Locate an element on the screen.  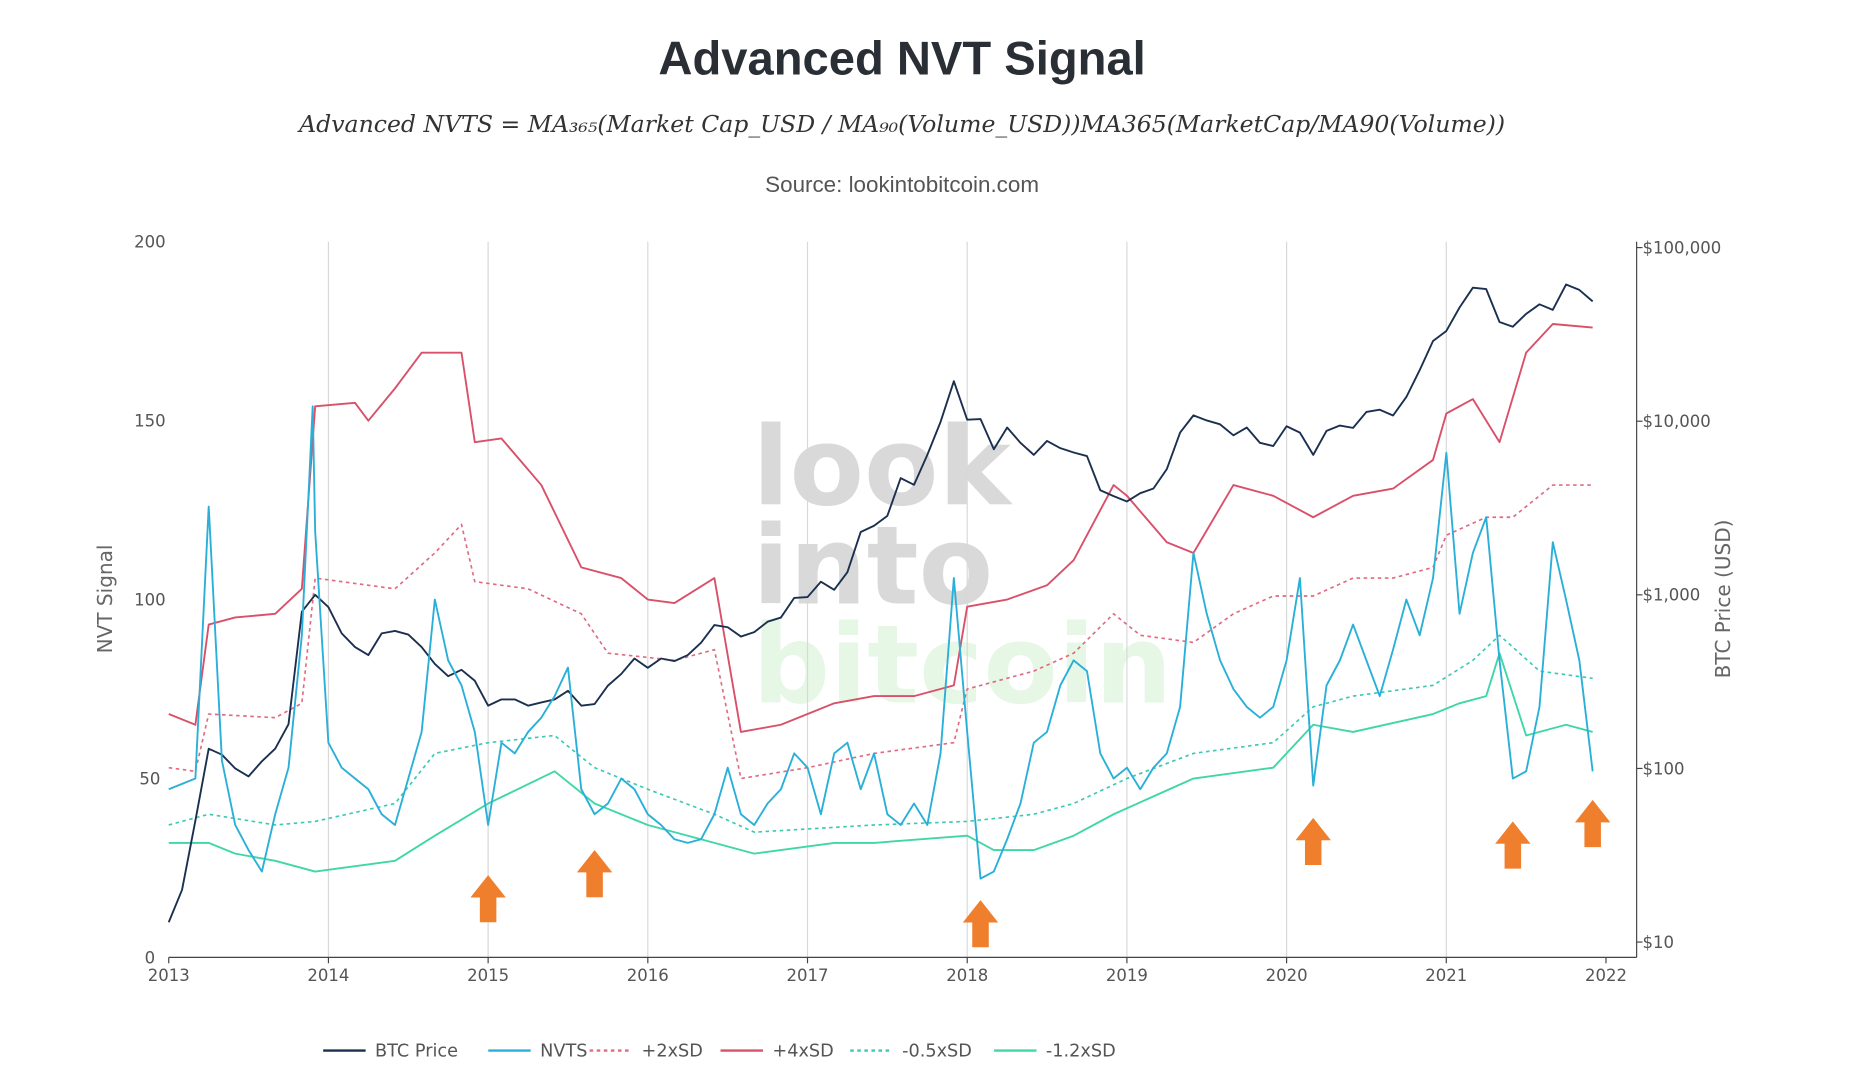
x-tick-label: 2022 is located at coordinates (1606, 975).